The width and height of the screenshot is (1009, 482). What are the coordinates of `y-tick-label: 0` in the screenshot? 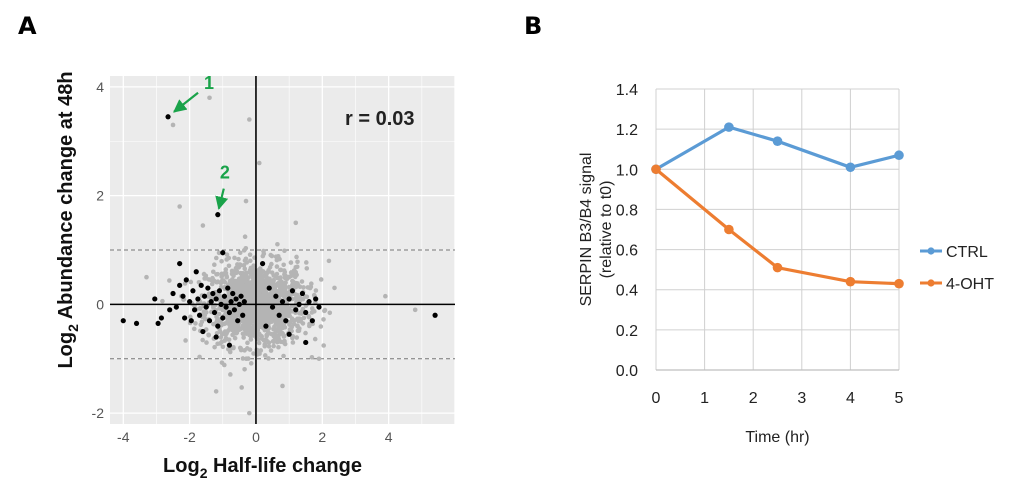 It's located at (100, 304).